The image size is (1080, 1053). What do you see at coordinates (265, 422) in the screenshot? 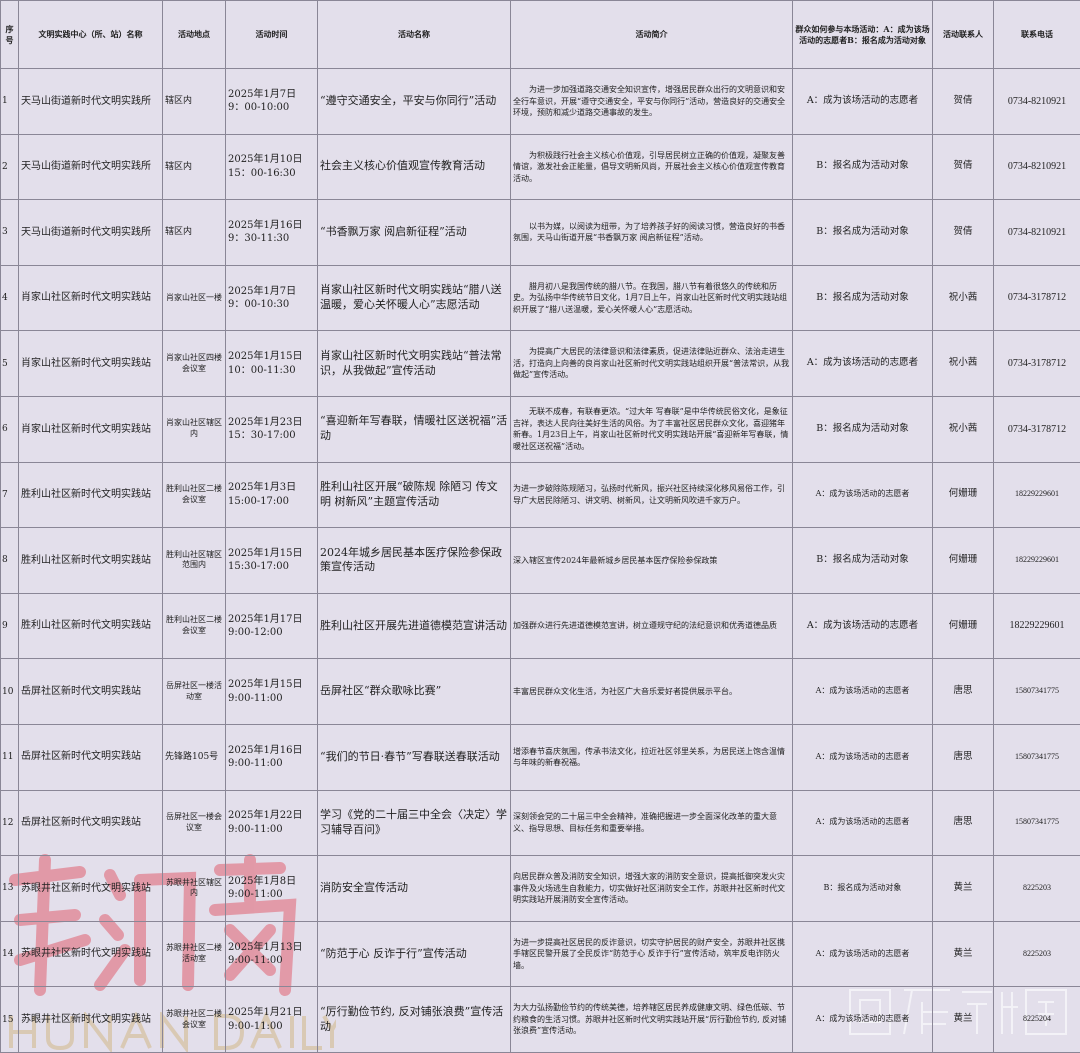
I see `activity-date: 2025年1月23日` at bounding box center [265, 422].